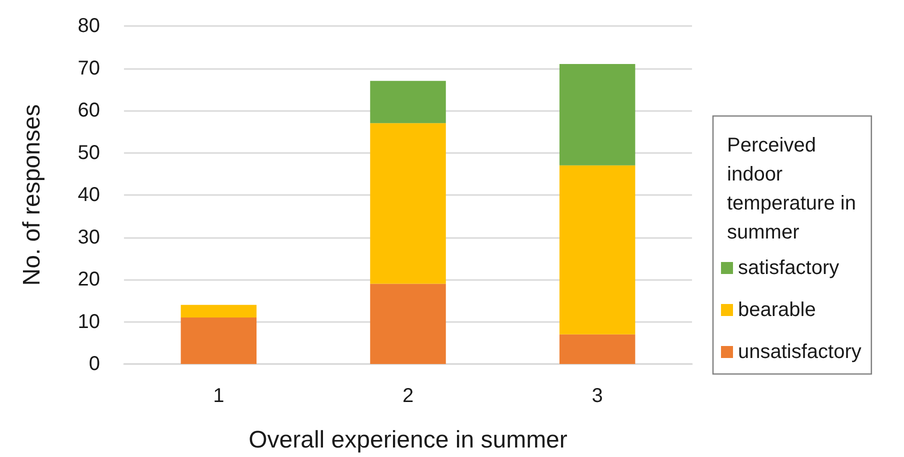  I want to click on y-tick-label: 70, so click(89, 68).